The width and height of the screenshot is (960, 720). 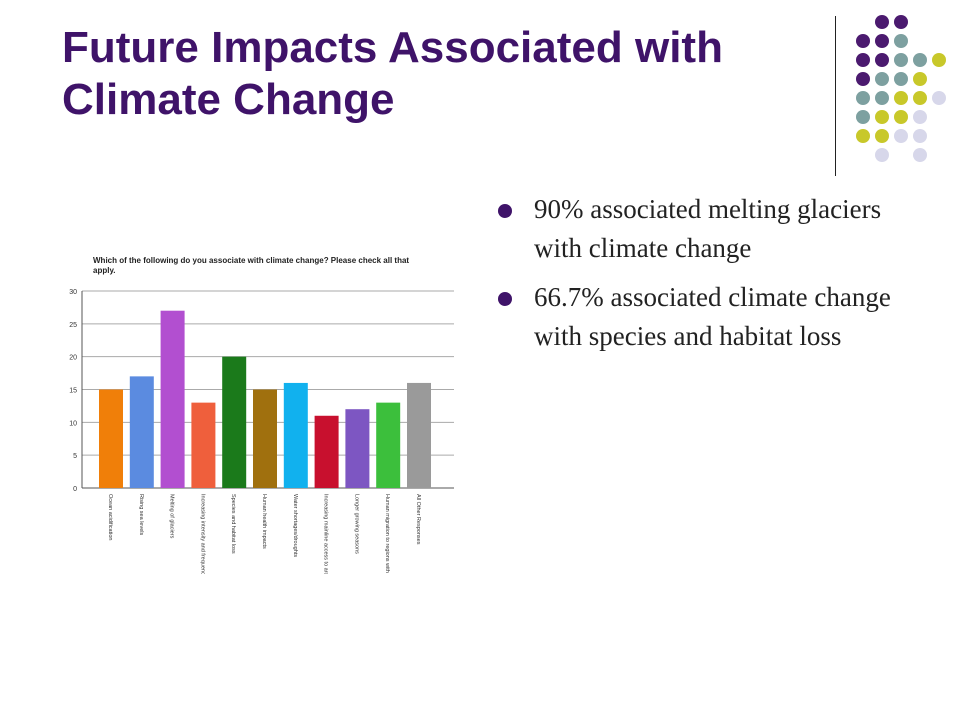 I want to click on x-tick-label: Longer growing seasons, so click(x=356, y=524).